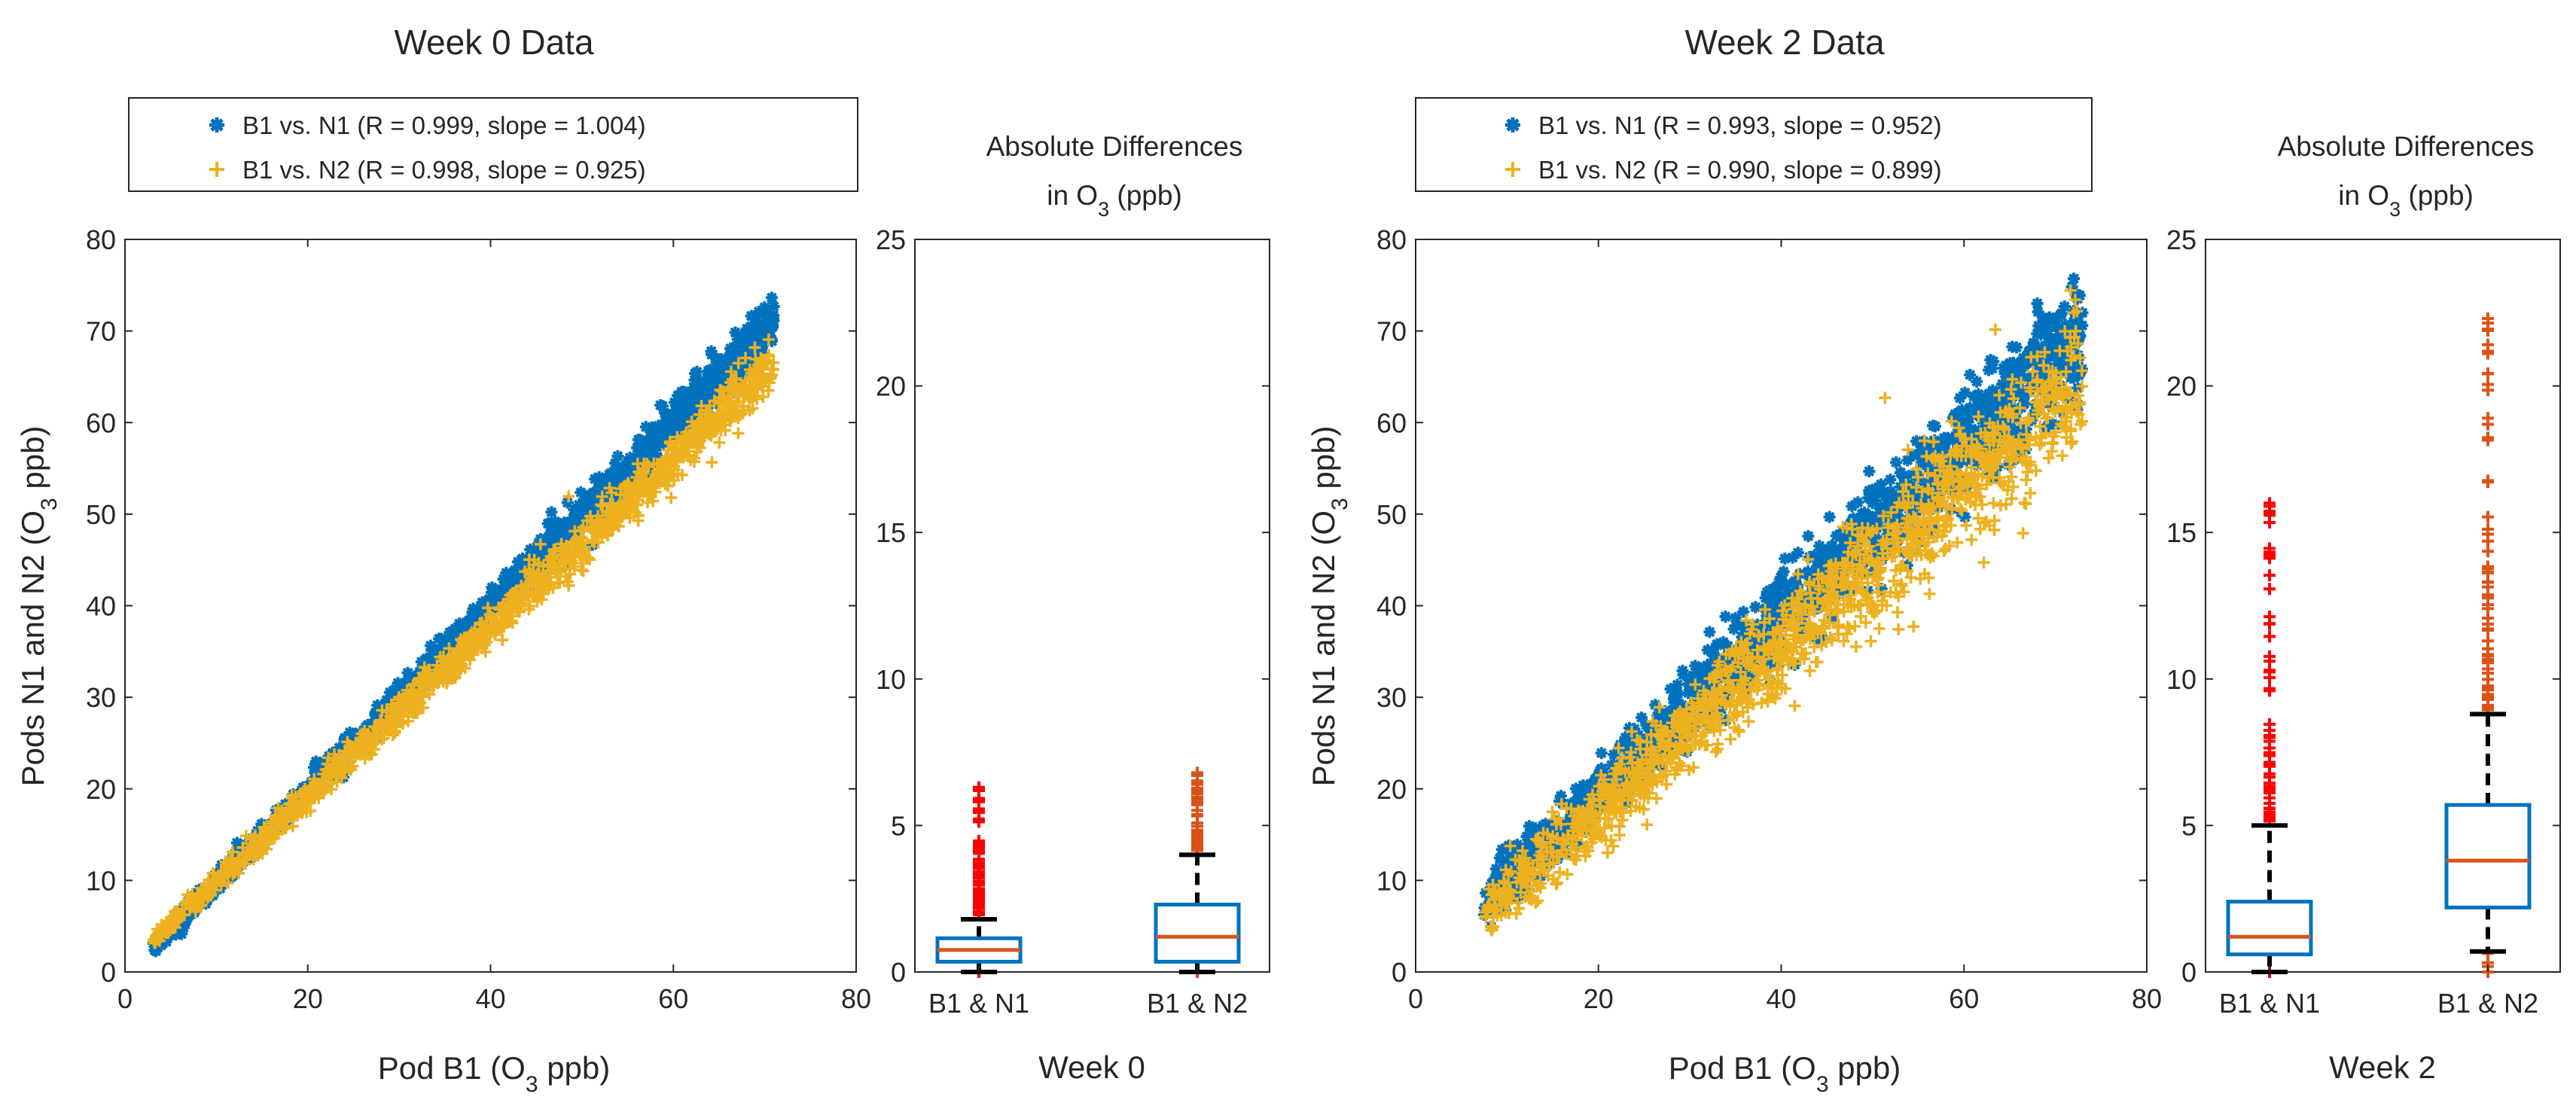  Describe the element at coordinates (856, 998) in the screenshot. I see `week0-xtick-label: 80` at that location.